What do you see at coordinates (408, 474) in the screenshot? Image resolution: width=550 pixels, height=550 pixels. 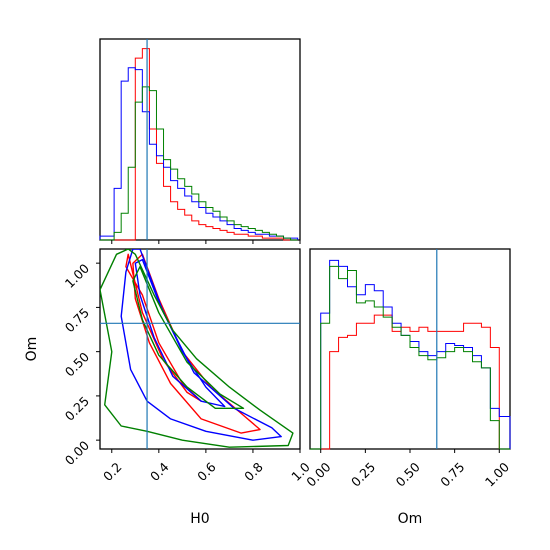 I see `om-x-tick-label: 0.50` at bounding box center [408, 474].